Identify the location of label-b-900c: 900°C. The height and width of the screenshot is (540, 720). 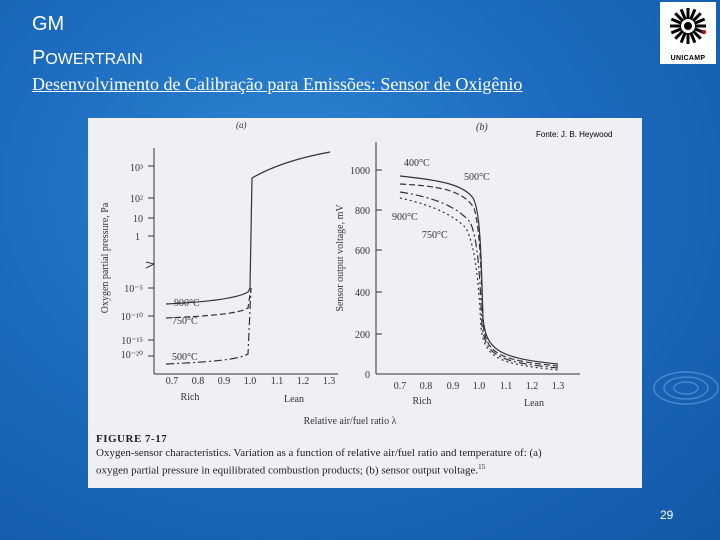
(405, 217).